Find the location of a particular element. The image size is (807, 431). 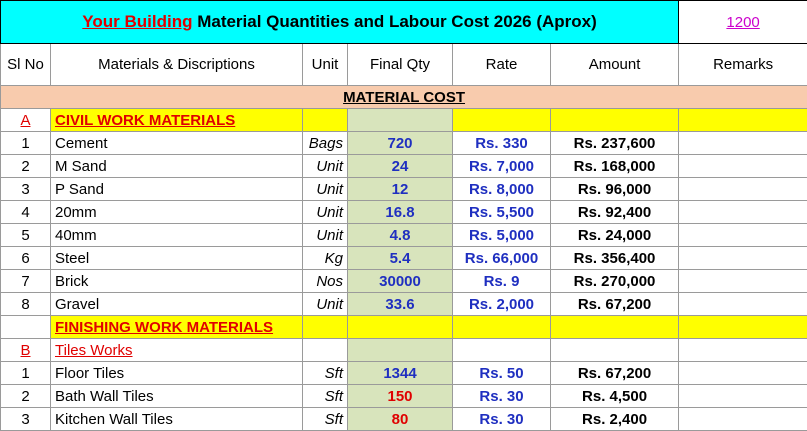

rate: Rs. 5,000 is located at coordinates (502, 235).